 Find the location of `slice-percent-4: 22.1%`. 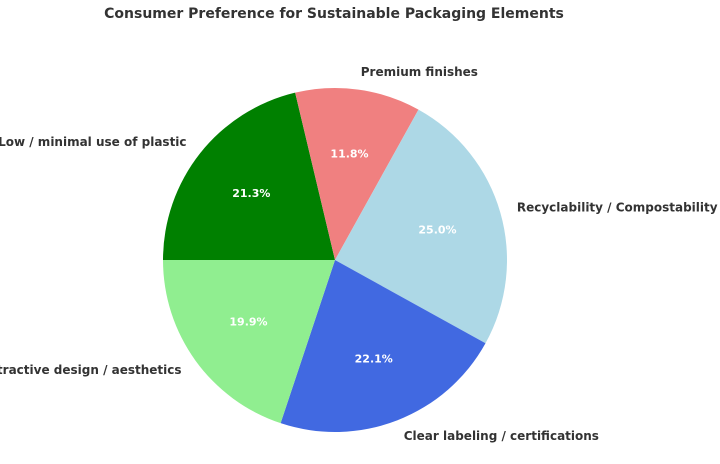

slice-percent-4: 22.1% is located at coordinates (374, 358).